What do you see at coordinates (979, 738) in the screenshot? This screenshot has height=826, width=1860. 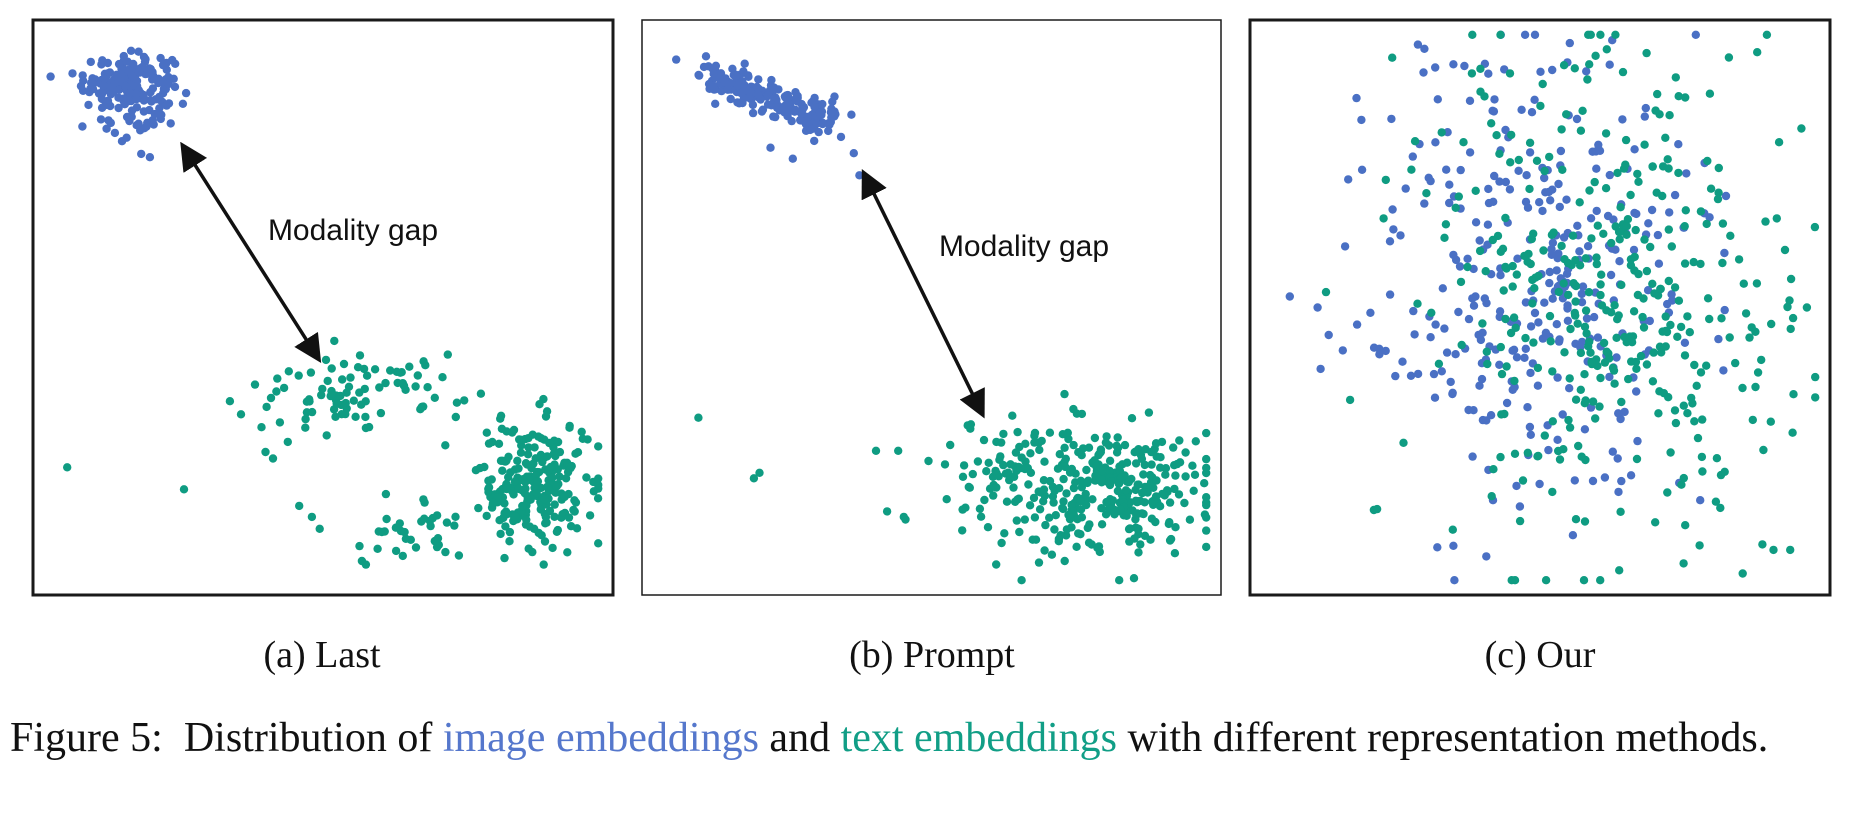 I see `figure-caption-text-term: text embeddings` at bounding box center [979, 738].